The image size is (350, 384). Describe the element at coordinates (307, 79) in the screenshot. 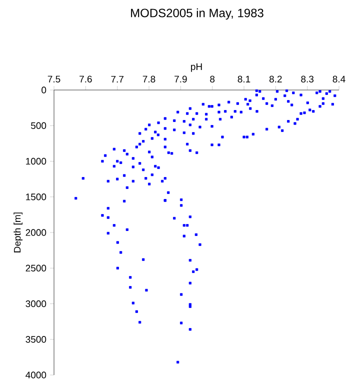

I see `x-tick-label: 8.3` at that location.